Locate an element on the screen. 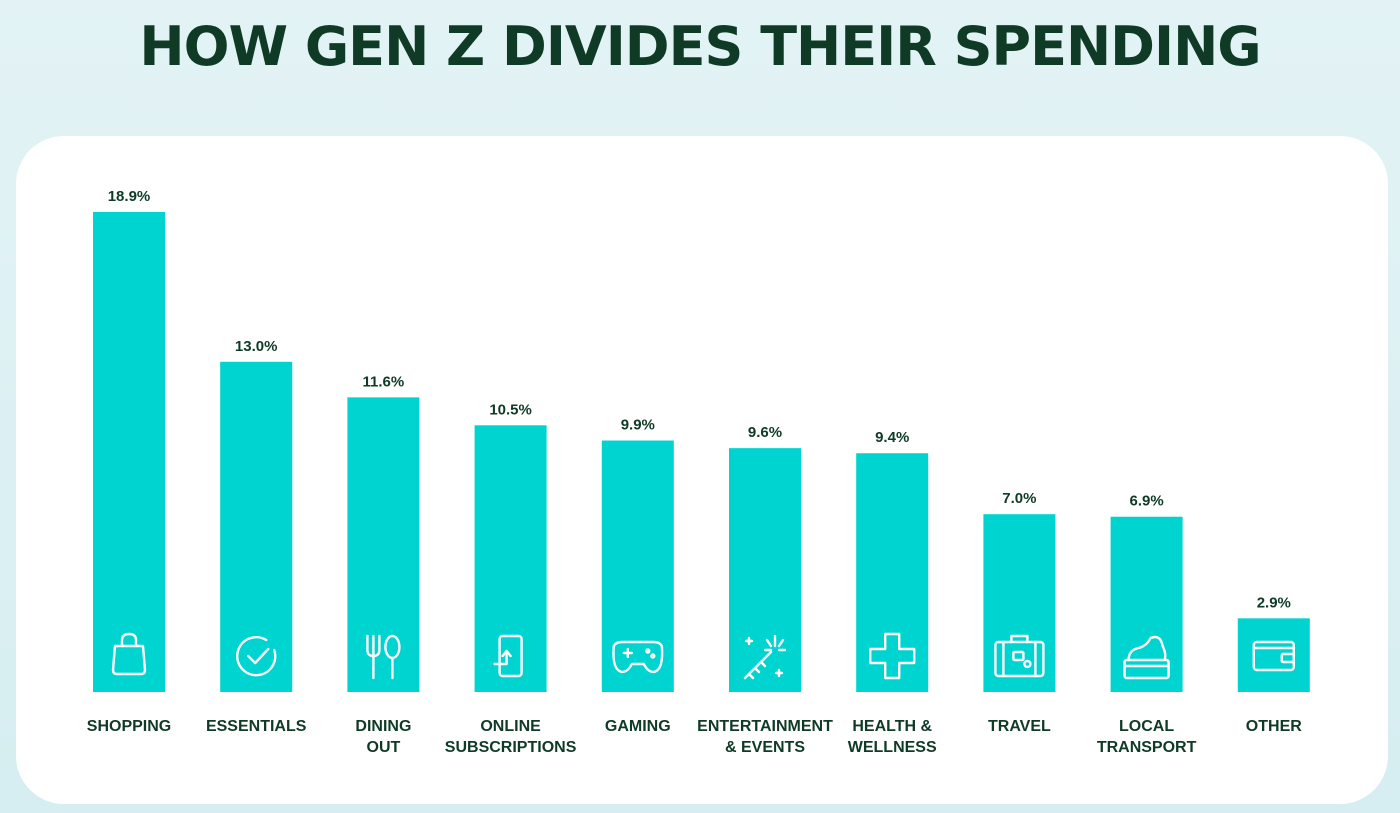 This screenshot has height=813, width=1400. category-label: ONLINE is located at coordinates (510, 726).